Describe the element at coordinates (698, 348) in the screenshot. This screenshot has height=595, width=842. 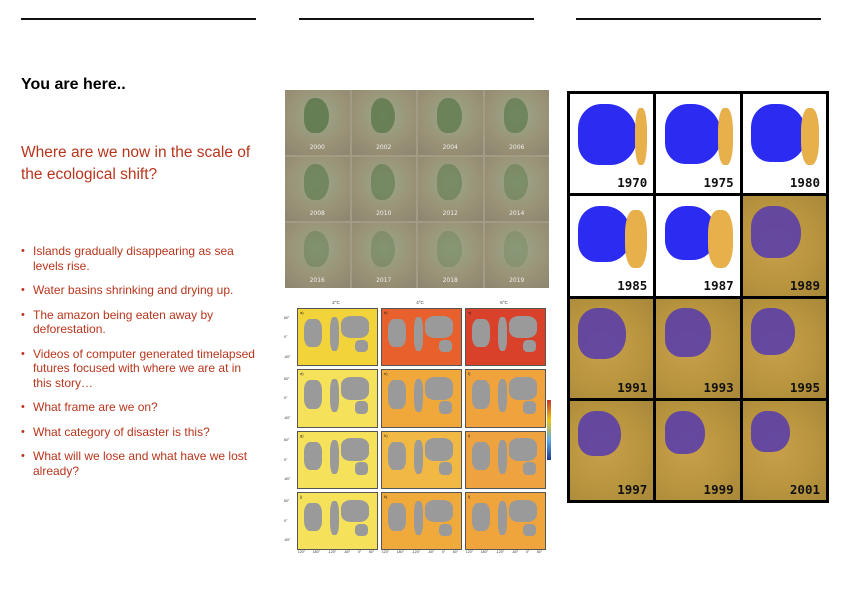
I see `aral-sea-frame: 1993` at that location.